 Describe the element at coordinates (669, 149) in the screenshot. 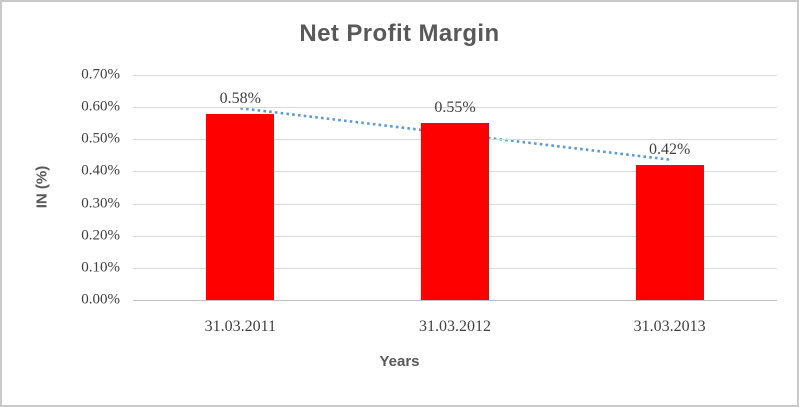

I see `data-label: 0.42%` at that location.